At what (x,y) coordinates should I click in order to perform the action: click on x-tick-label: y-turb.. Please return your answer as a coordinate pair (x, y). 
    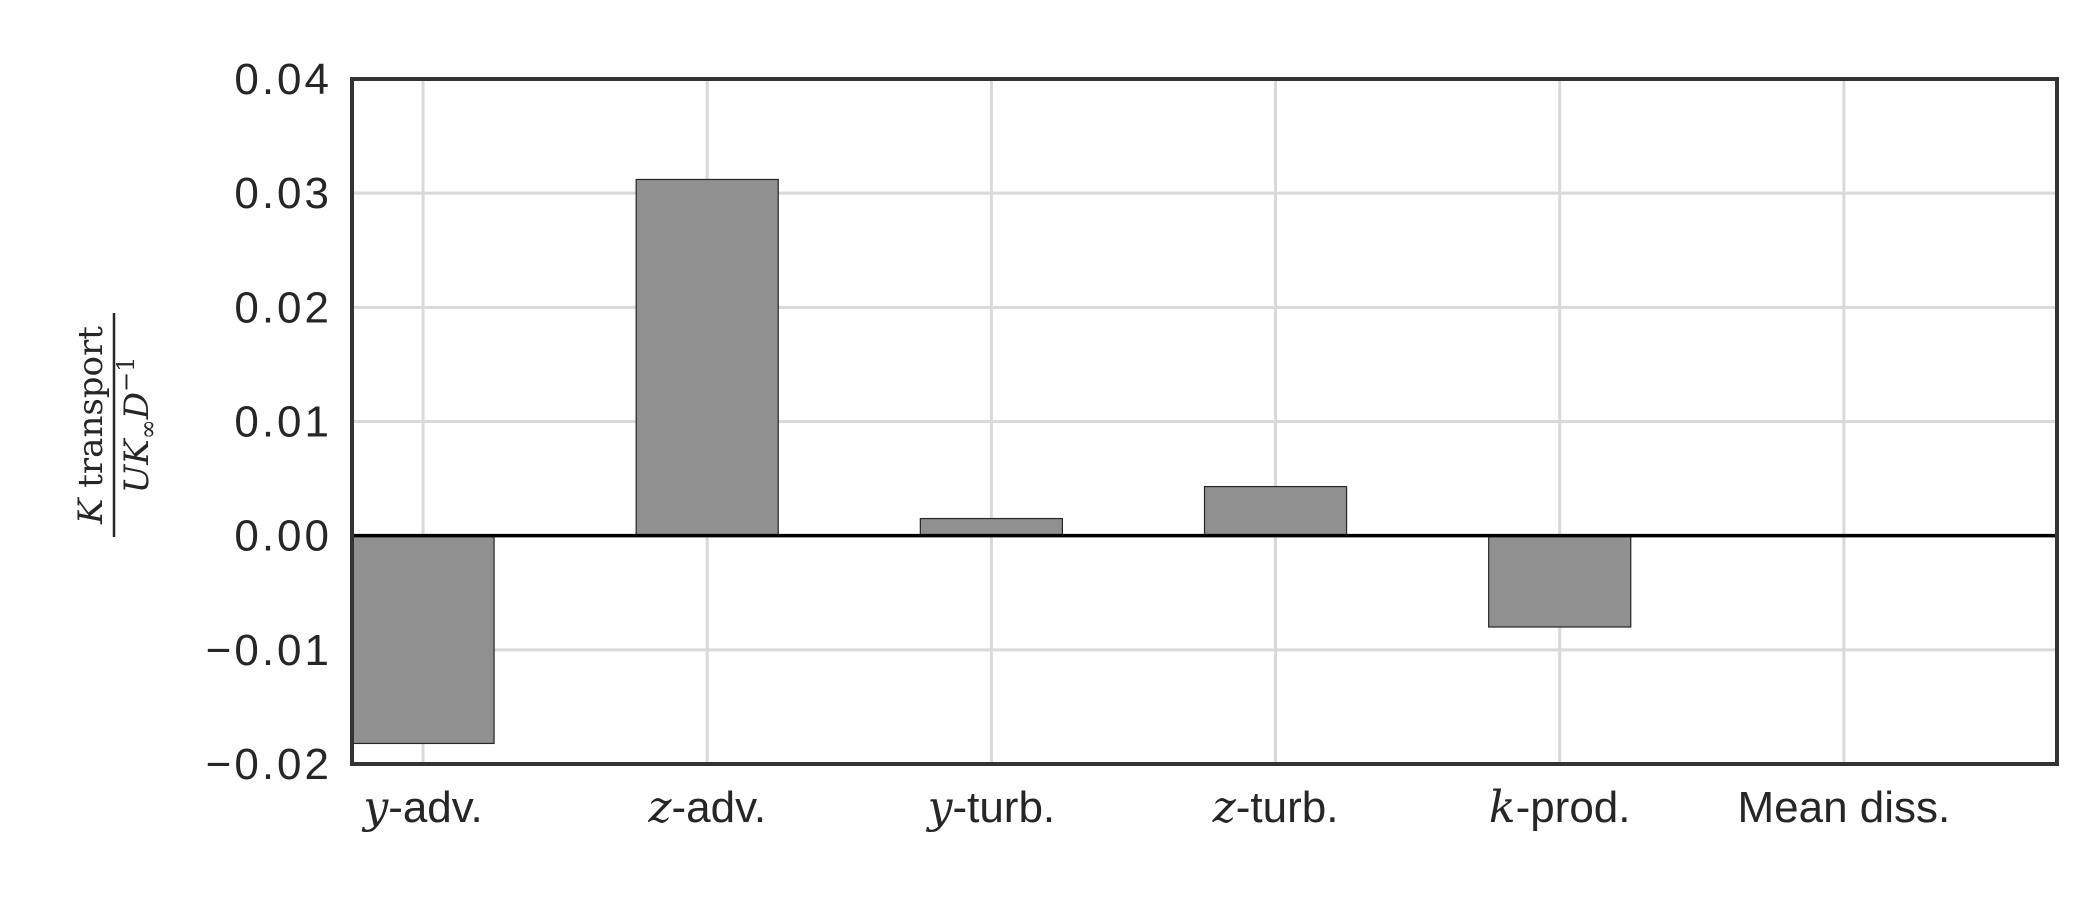
    Looking at the image, I should click on (991, 807).